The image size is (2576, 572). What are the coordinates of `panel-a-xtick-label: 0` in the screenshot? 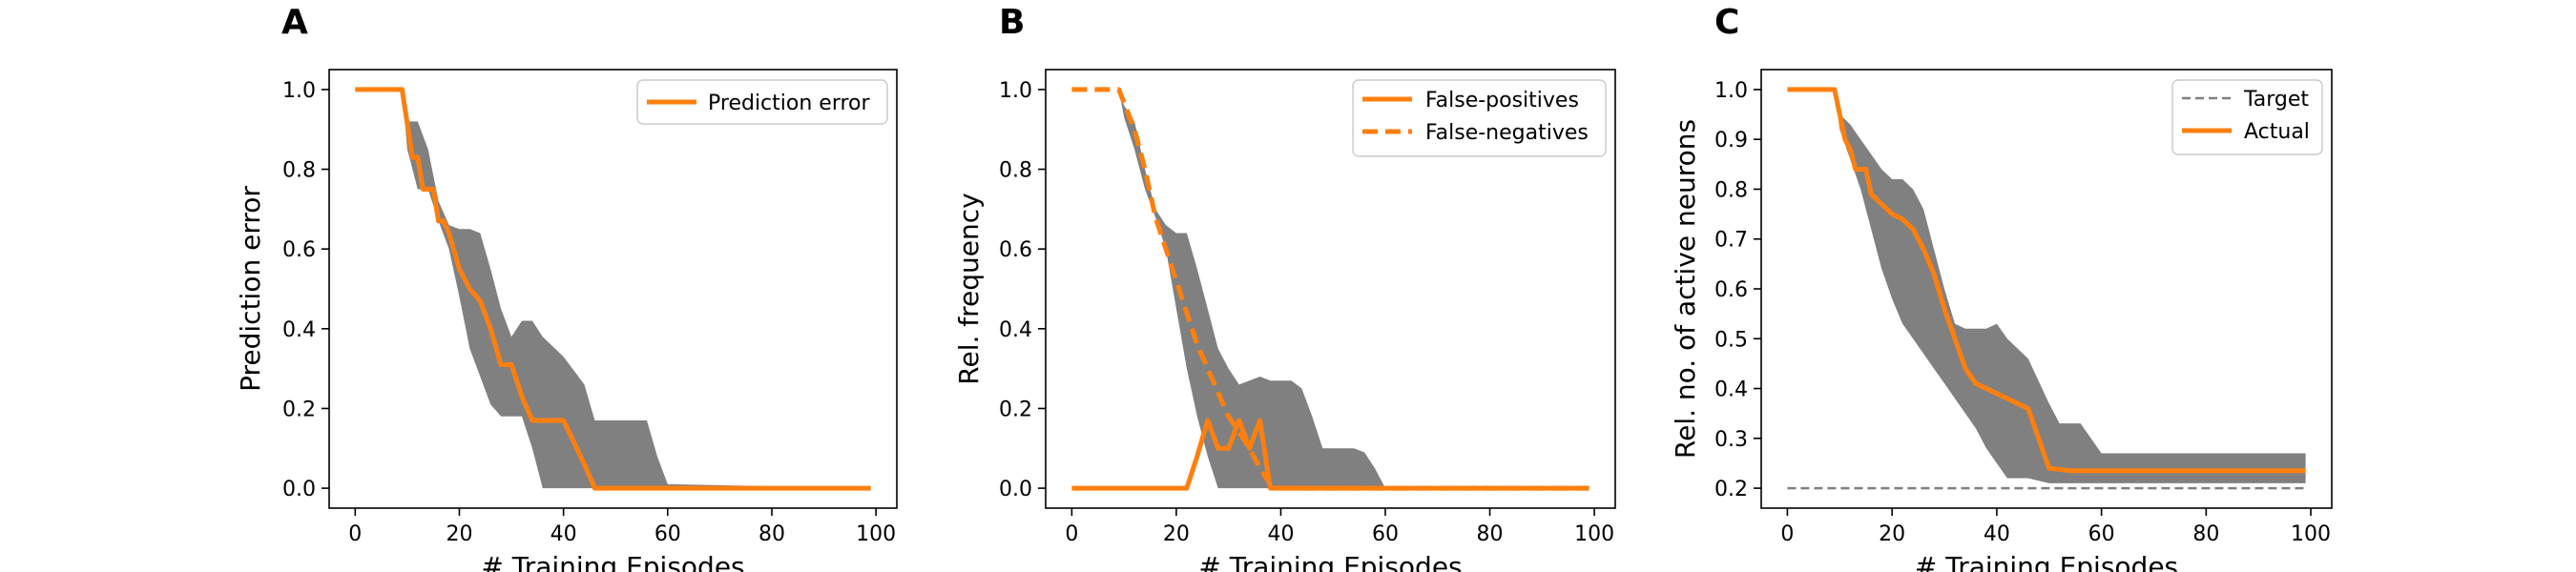 It's located at (355, 534).